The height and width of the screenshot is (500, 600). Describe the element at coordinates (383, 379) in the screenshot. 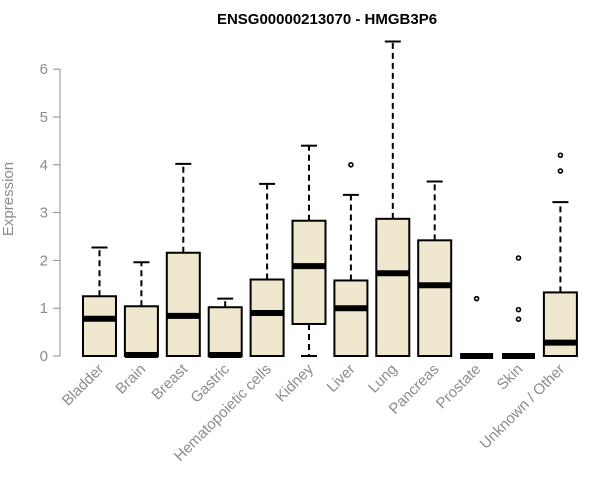

I see `x-tick-label: Lung` at that location.